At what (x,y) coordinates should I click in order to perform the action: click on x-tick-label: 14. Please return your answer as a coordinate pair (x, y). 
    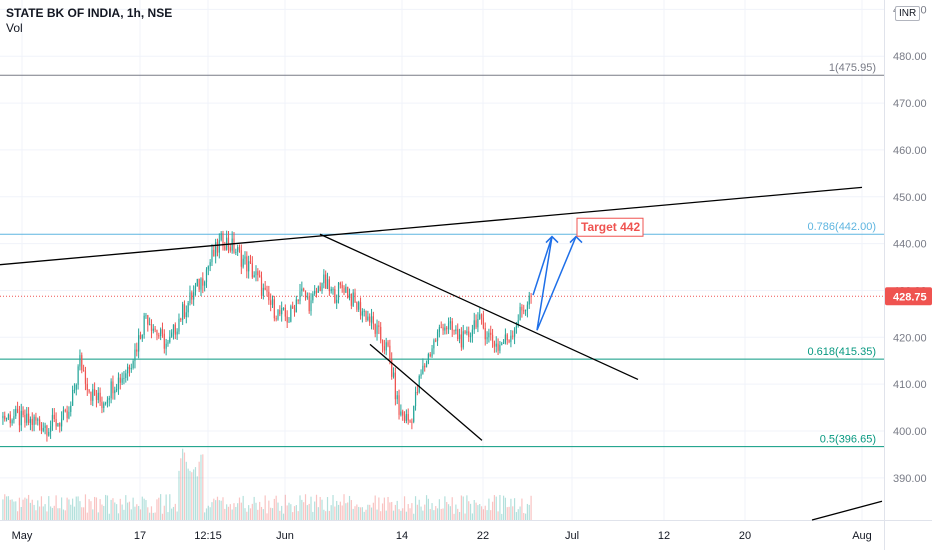
    Looking at the image, I should click on (402, 536).